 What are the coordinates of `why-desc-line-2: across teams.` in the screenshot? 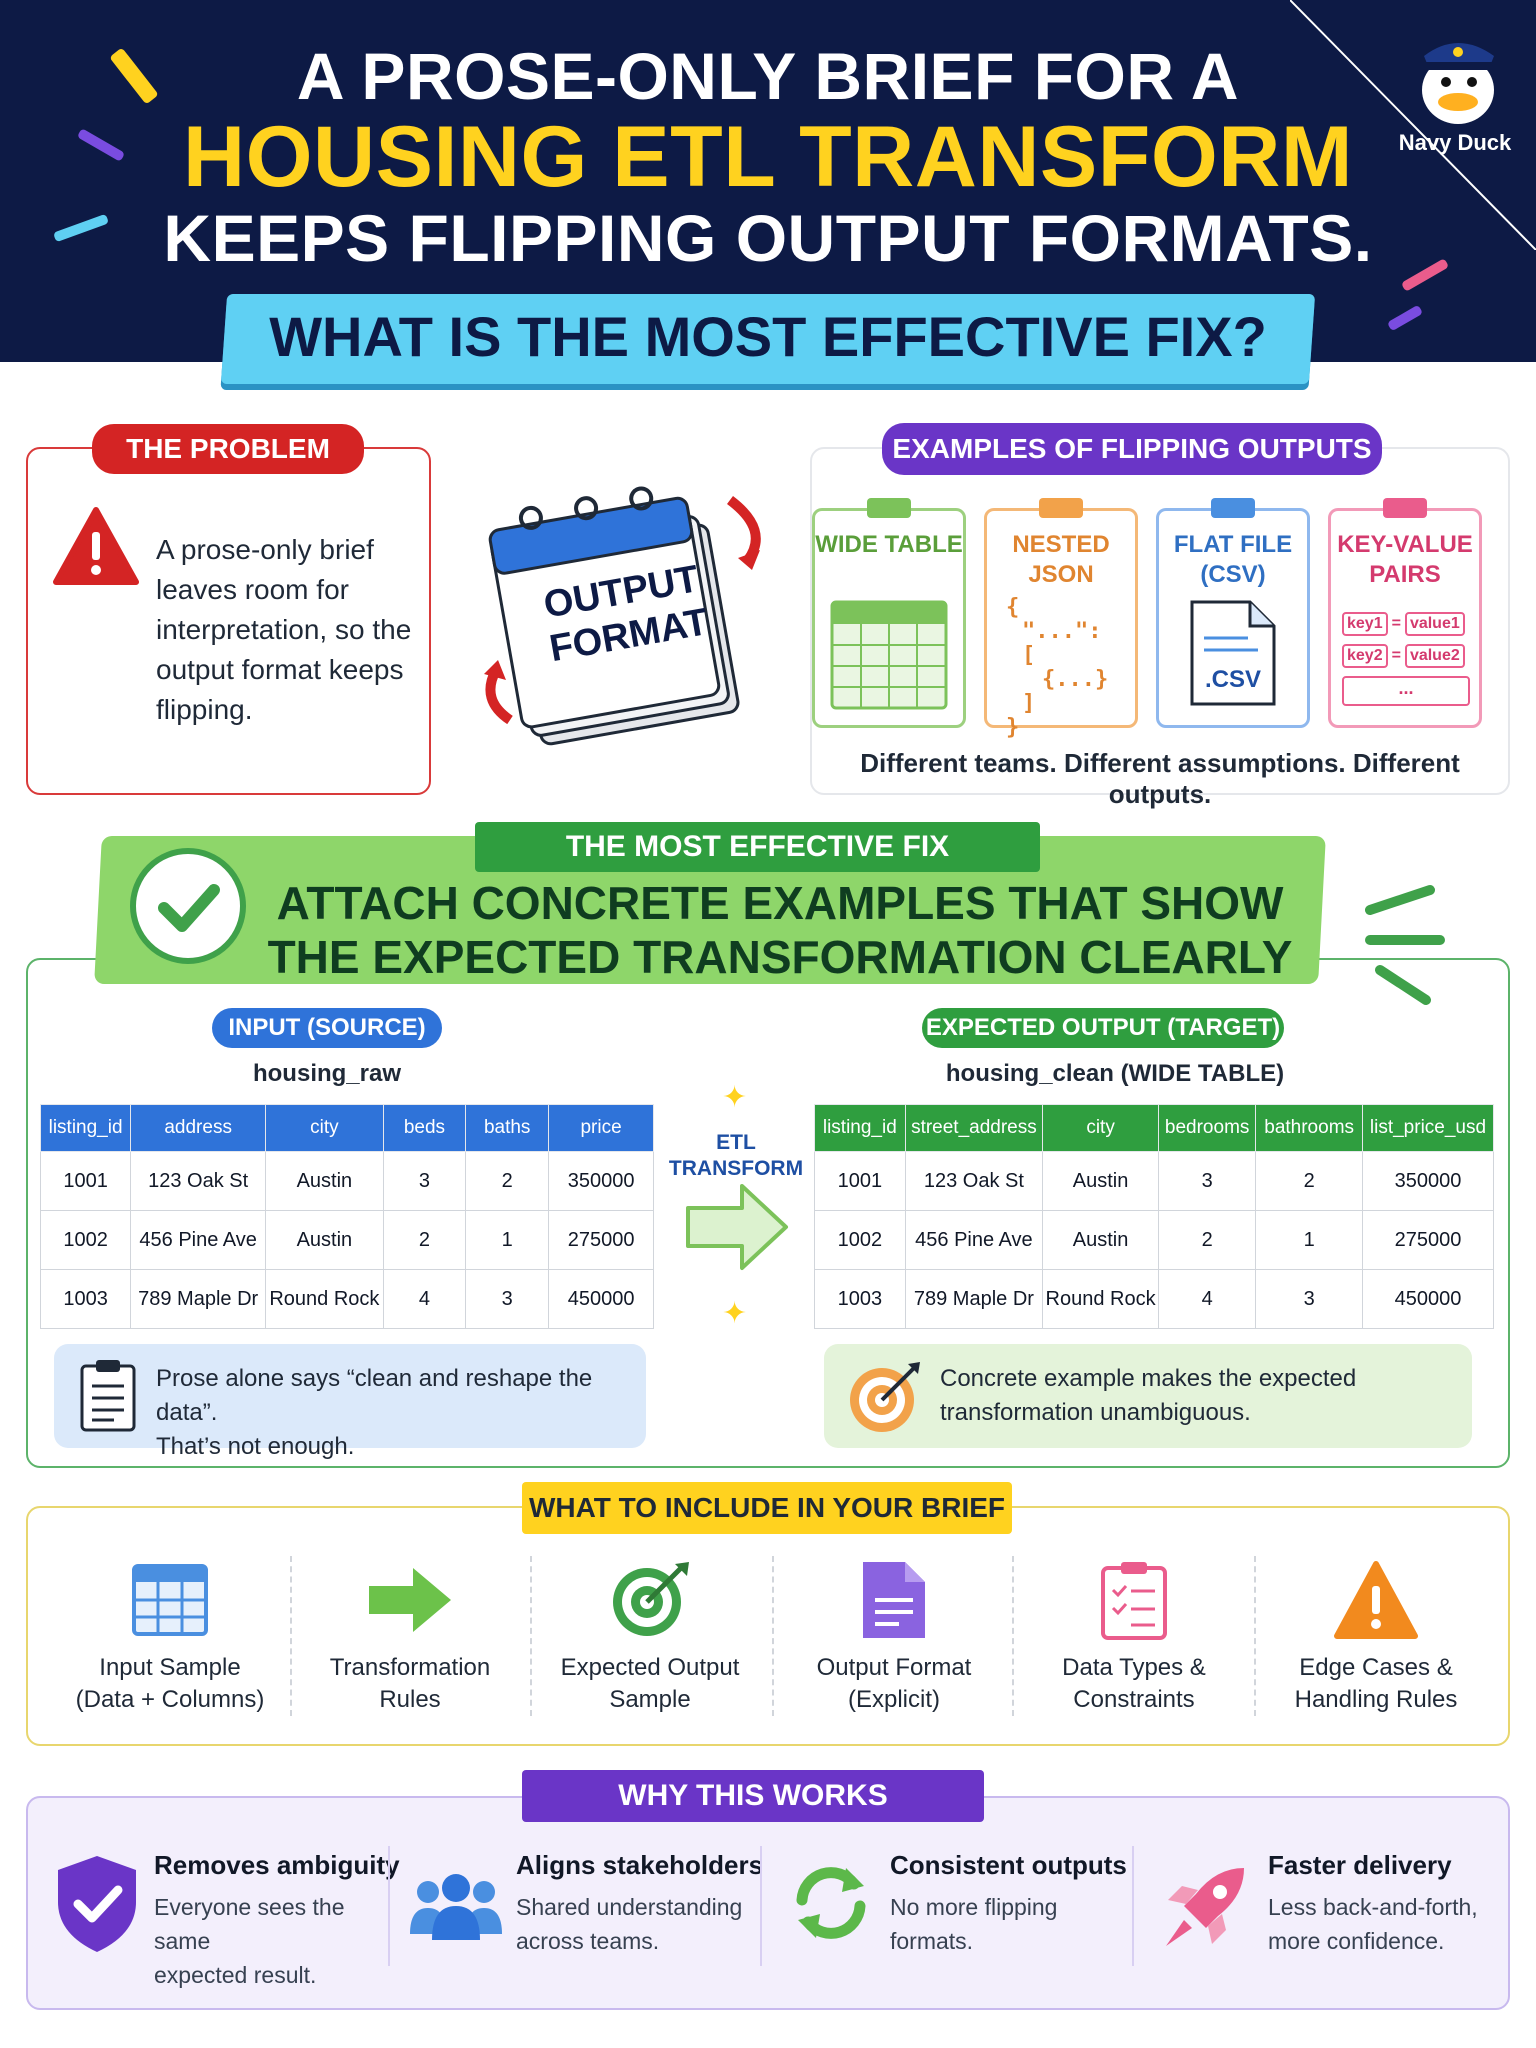 It's located at (588, 1941).